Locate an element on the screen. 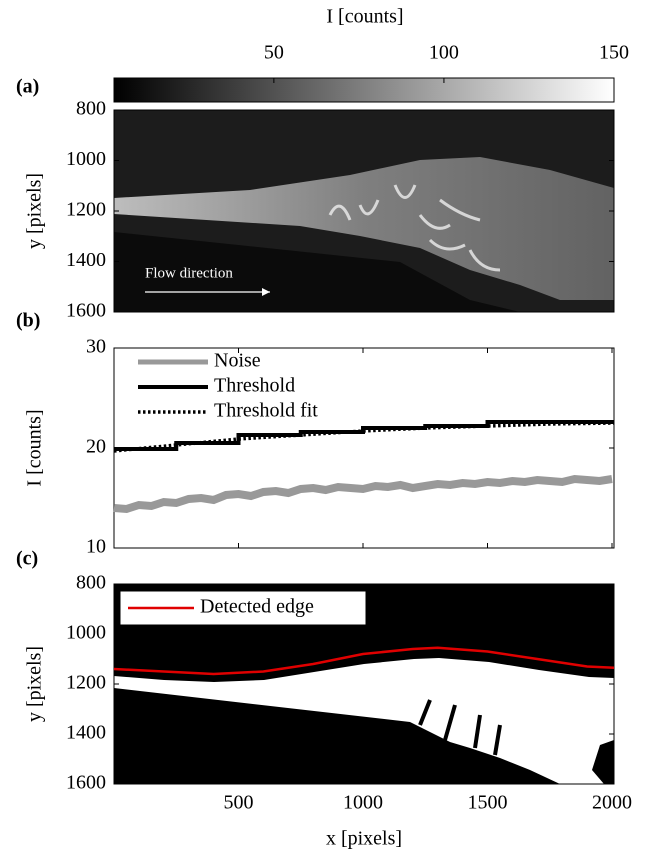 This screenshot has height=856, width=646. x-axis-label: x [pixels] is located at coordinates (364, 839).